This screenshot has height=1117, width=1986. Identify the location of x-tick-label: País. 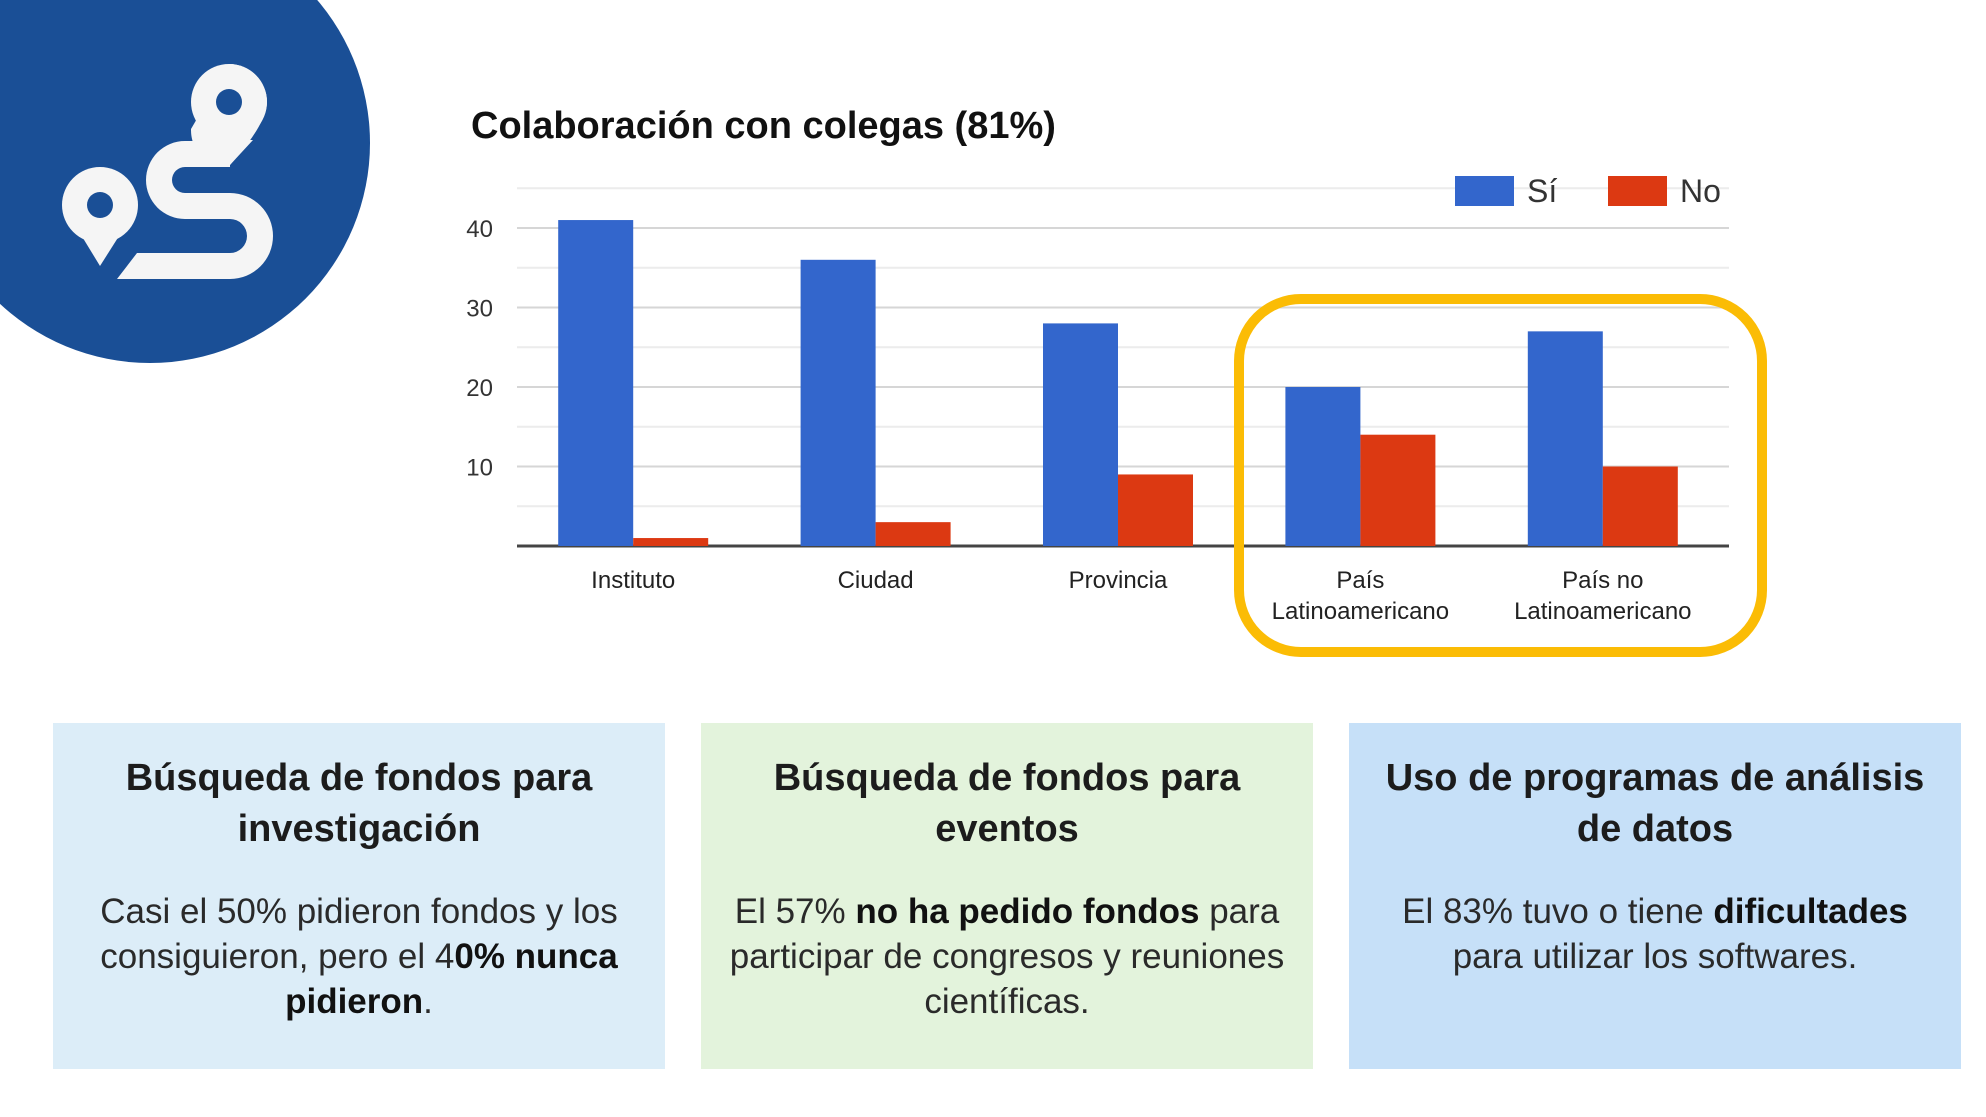
(1360, 580).